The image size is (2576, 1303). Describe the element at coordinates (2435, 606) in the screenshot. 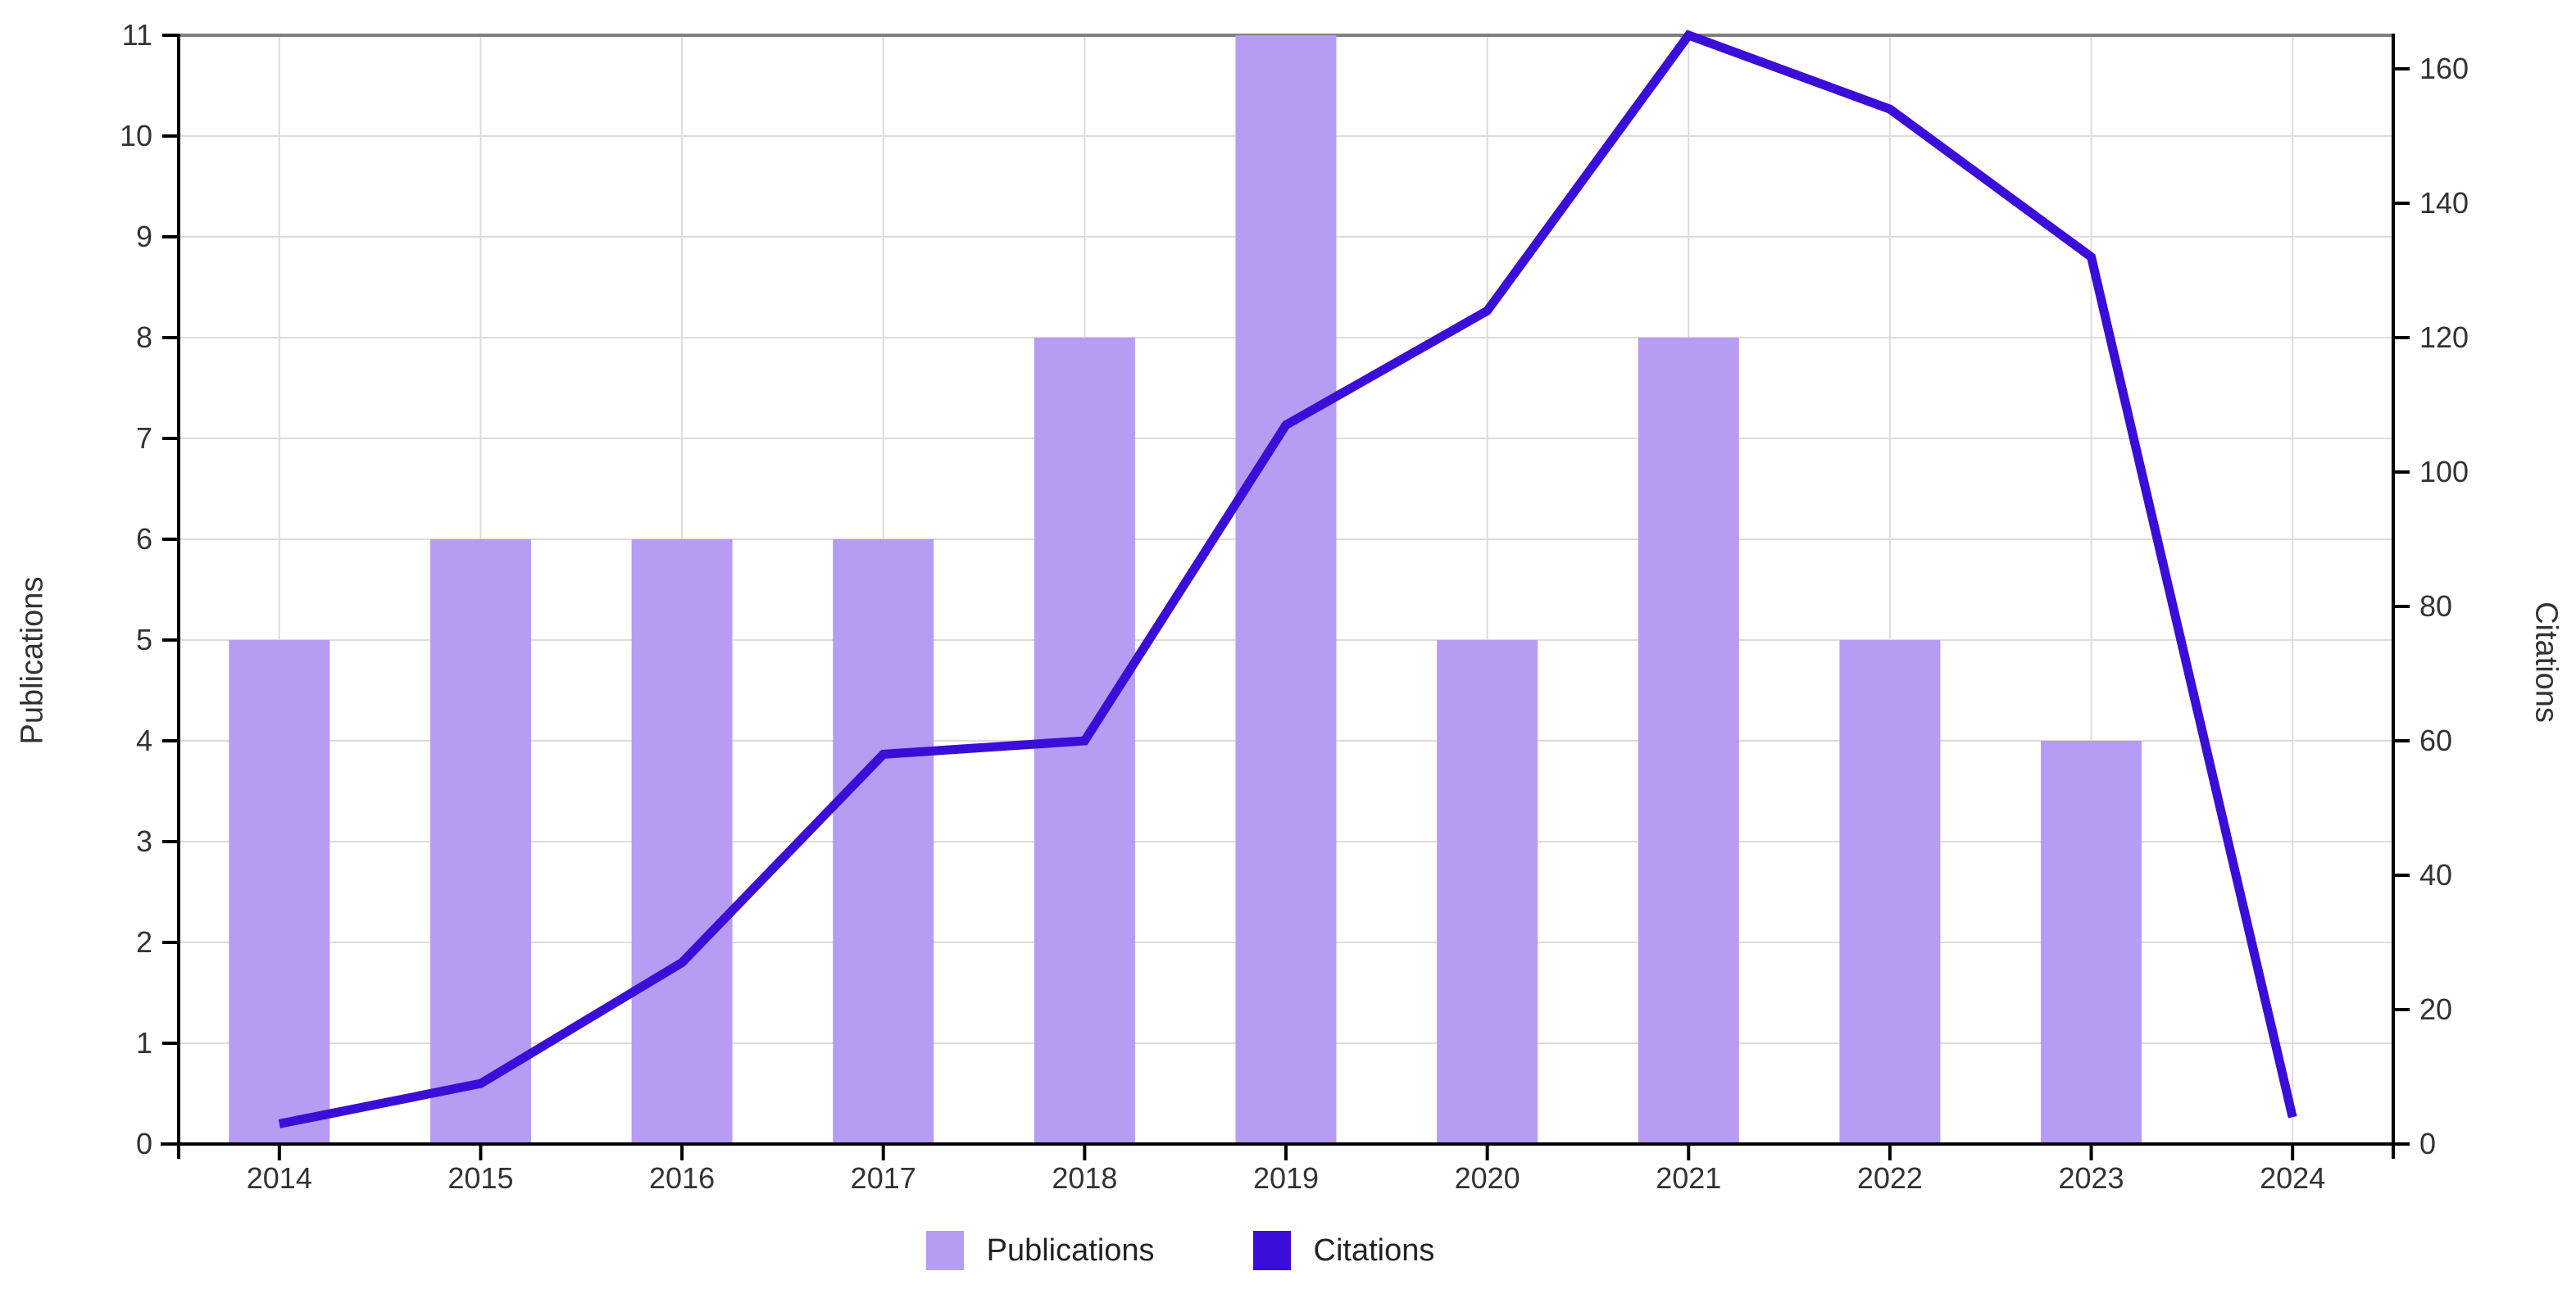

I see `y-right-tick-label-80: 80` at that location.